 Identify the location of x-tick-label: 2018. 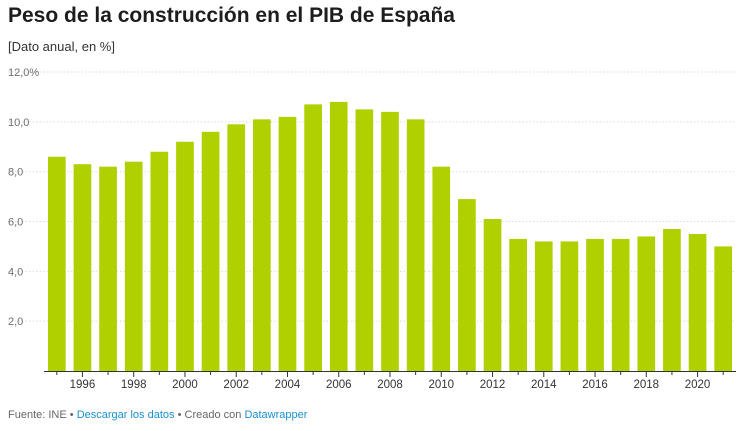
(646, 385).